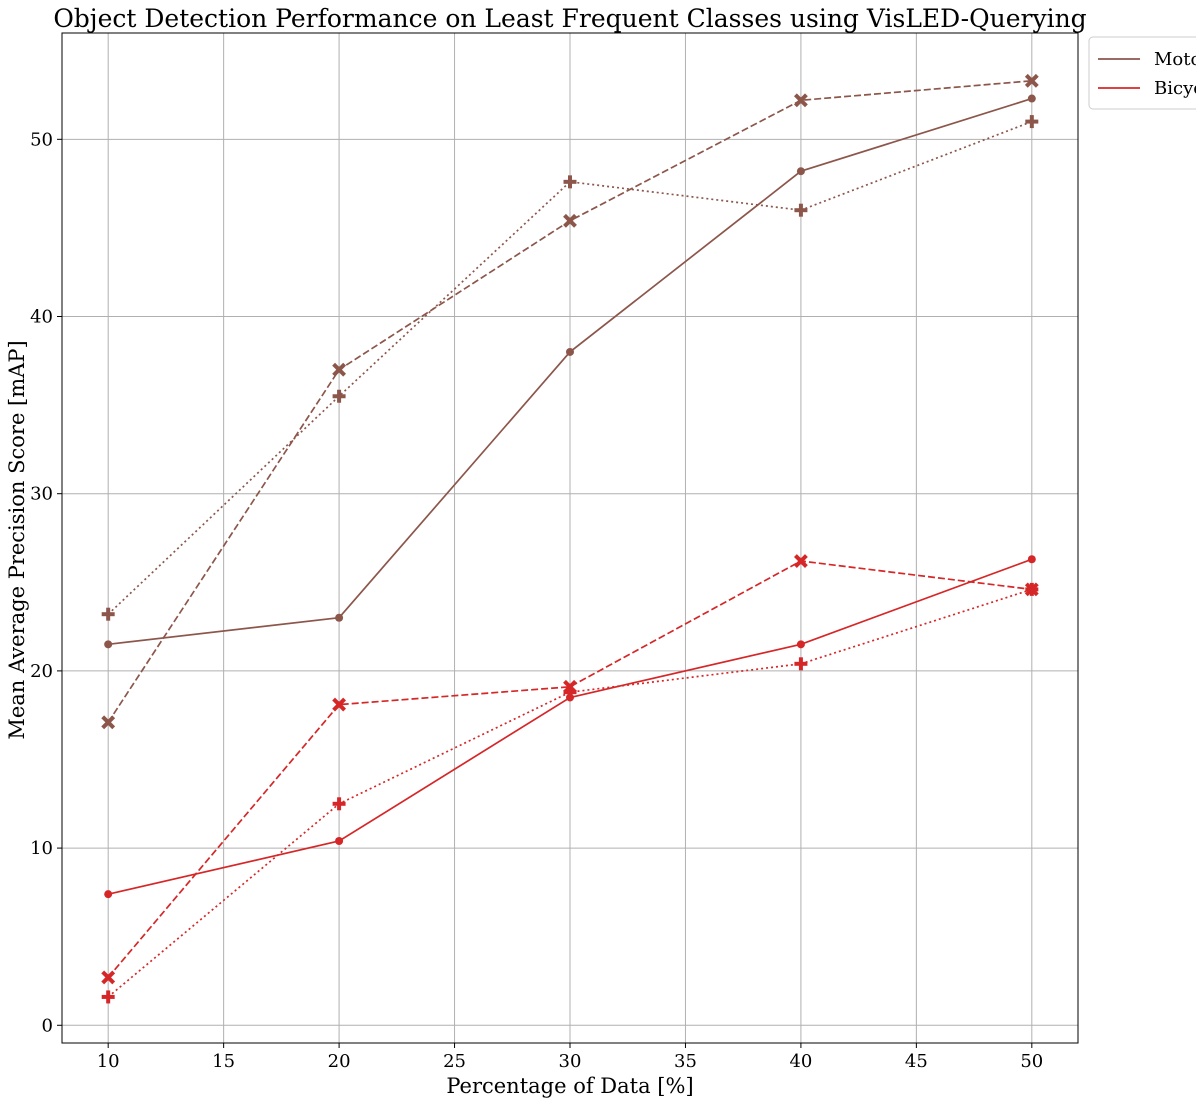 This screenshot has width=1196, height=1105. I want to click on y-tick-label: 20, so click(41, 671).